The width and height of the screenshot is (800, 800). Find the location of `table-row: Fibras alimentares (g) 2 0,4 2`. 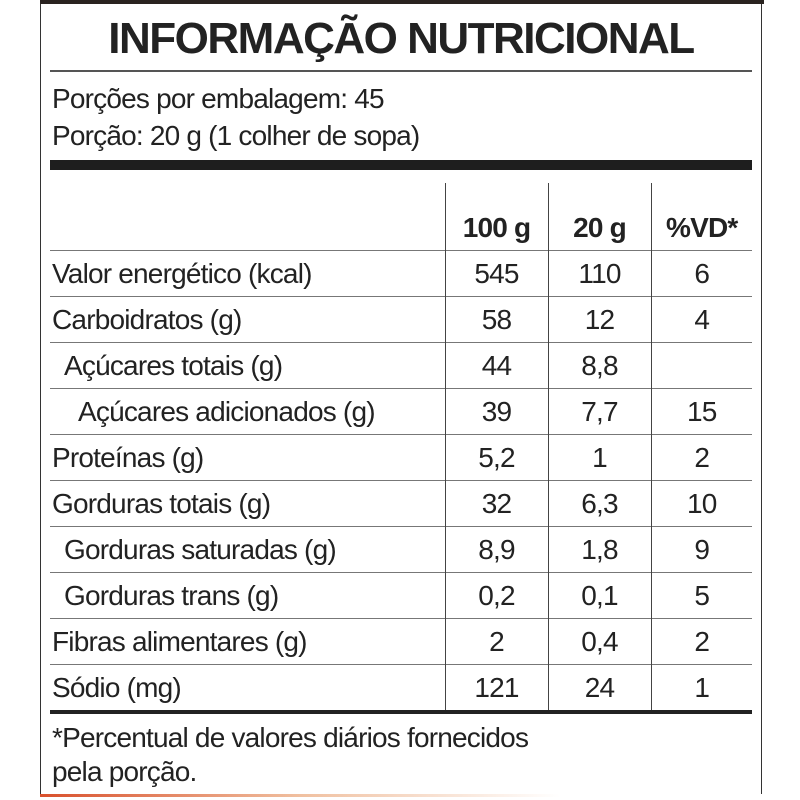

table-row: Fibras alimentares (g) 2 0,4 2 is located at coordinates (401, 641).